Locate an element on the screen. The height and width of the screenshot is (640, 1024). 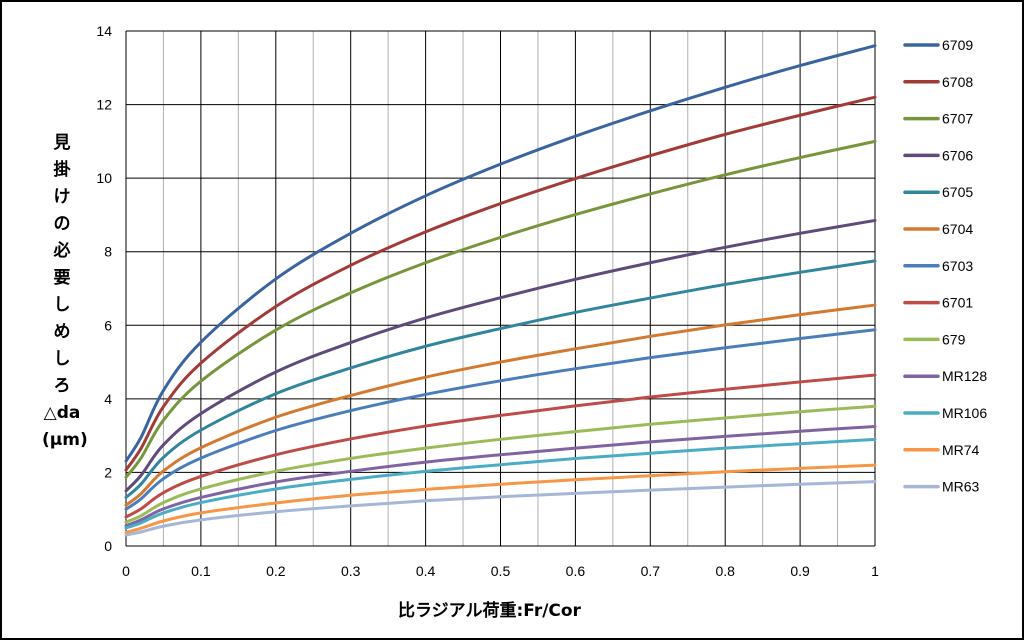
y-axis-label-char: ろ is located at coordinates (62, 386).